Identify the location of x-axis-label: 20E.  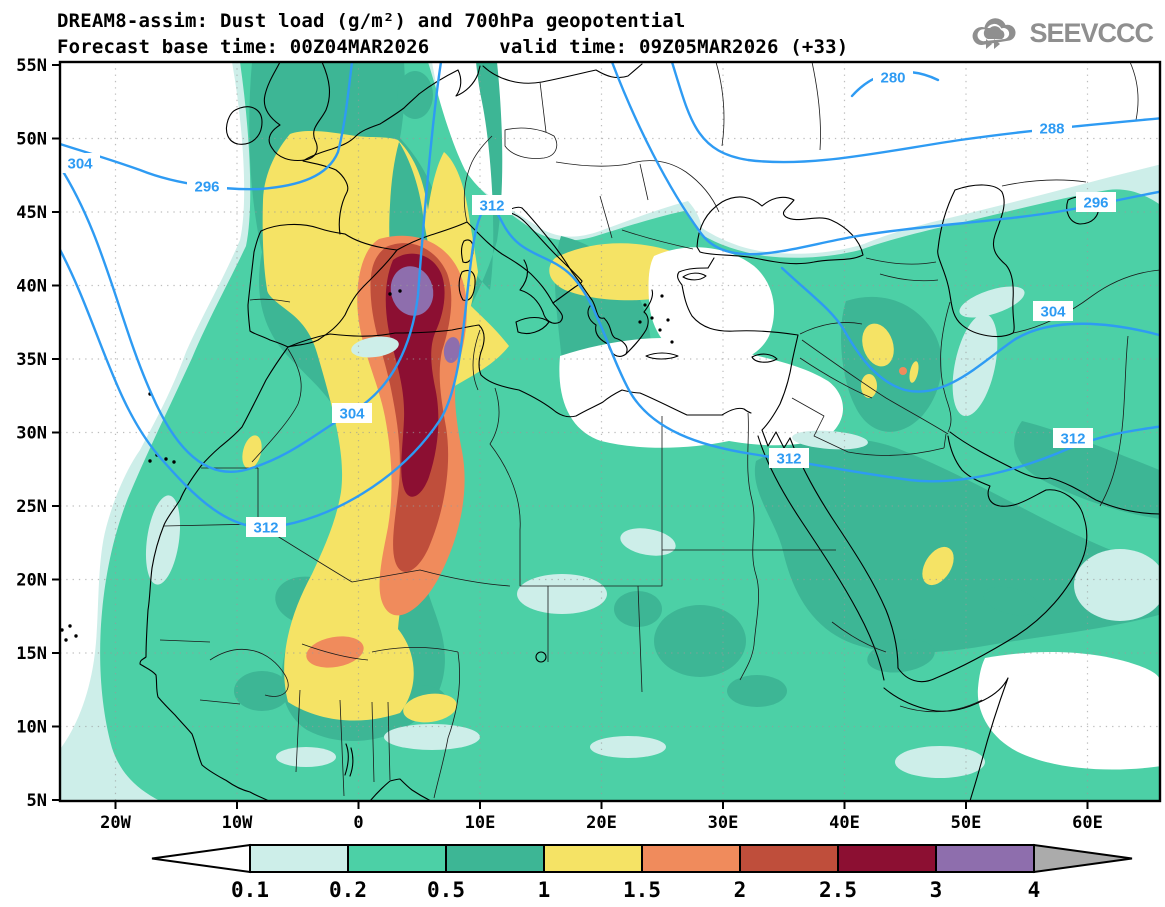
(601, 823).